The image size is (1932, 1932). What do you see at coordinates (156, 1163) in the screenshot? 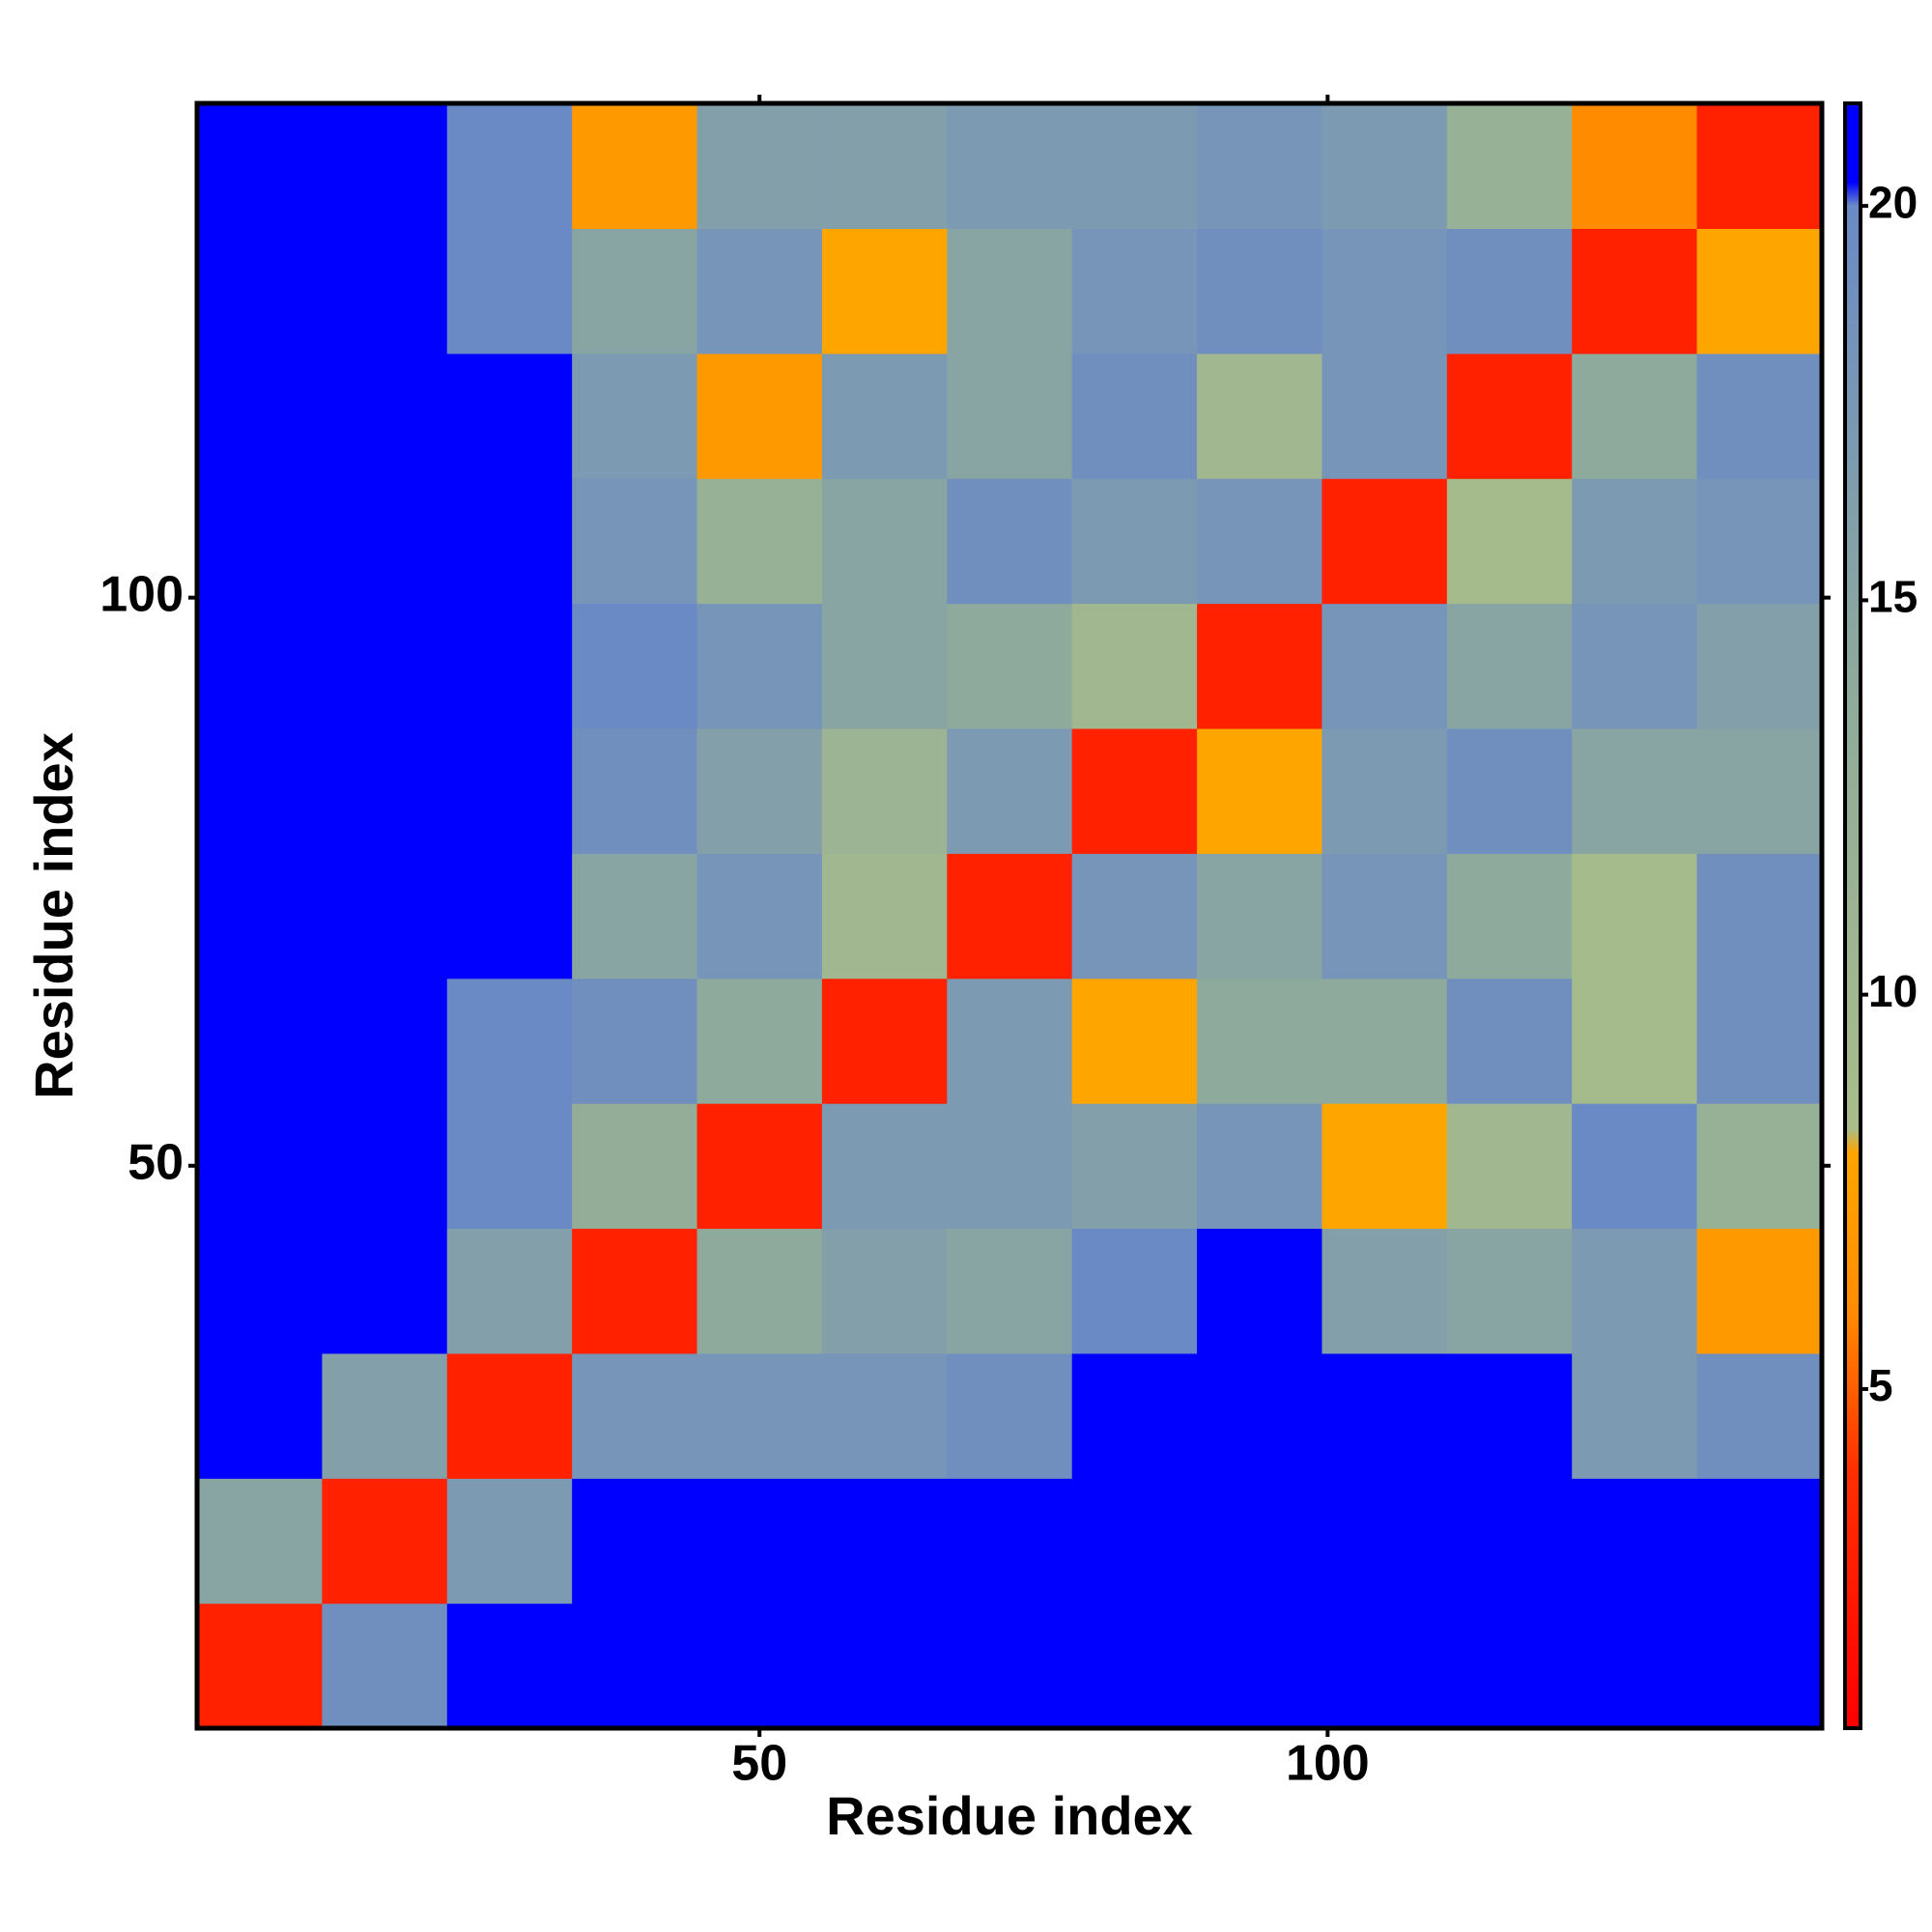
I see `y-tick-label: 50` at bounding box center [156, 1163].